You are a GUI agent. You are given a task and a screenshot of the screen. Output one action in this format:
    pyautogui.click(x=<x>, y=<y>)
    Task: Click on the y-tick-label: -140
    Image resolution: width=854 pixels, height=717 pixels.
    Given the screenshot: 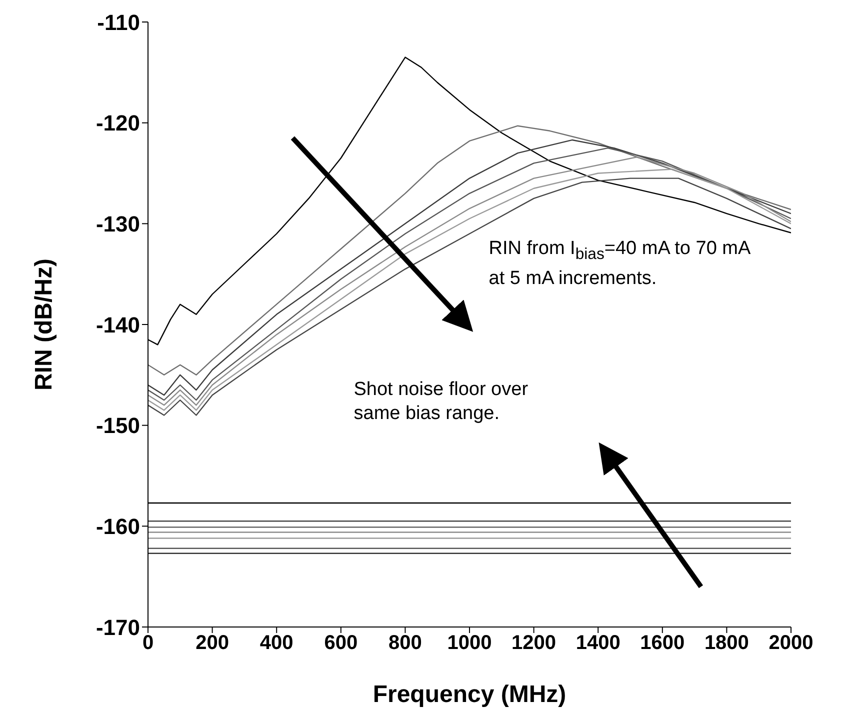 What is the action you would take?
    pyautogui.click(x=118, y=325)
    